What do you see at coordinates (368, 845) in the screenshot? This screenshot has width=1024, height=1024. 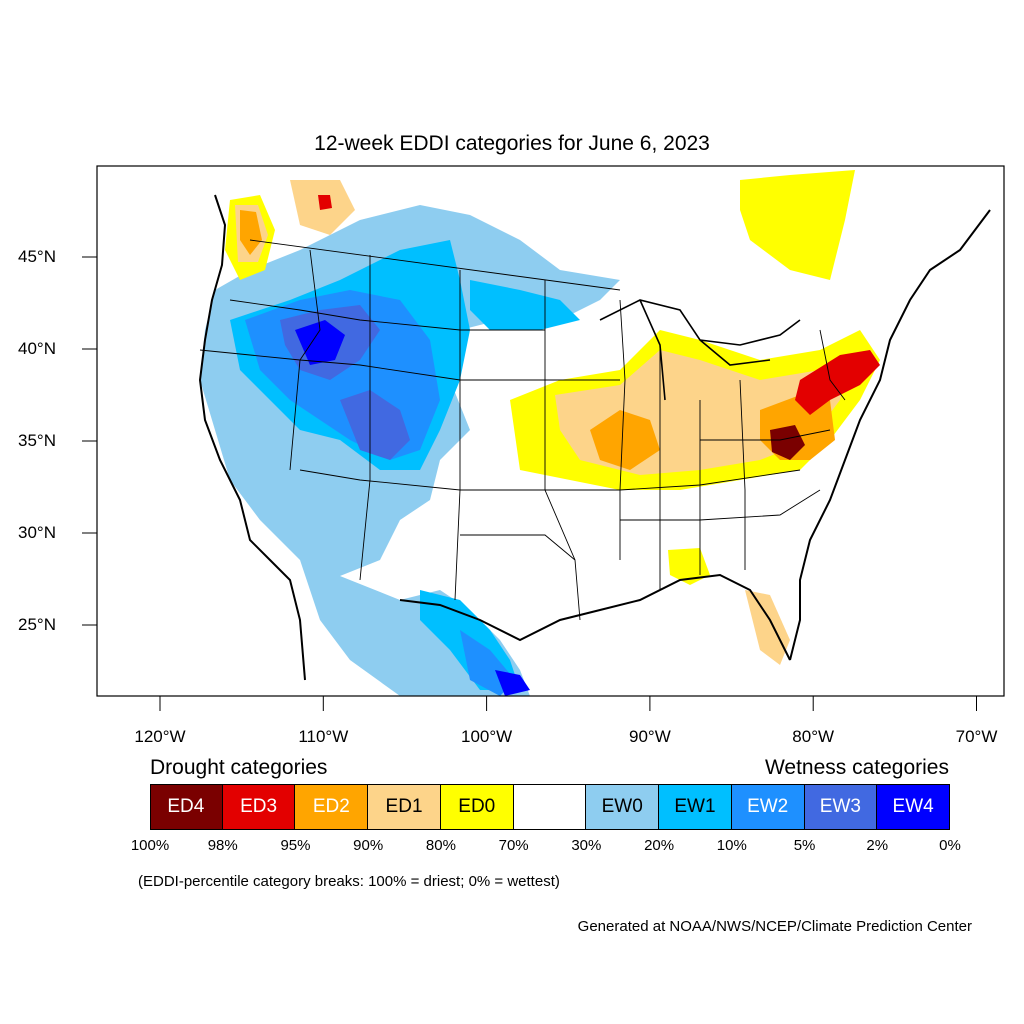 I see `legend-break-label: 90%` at bounding box center [368, 845].